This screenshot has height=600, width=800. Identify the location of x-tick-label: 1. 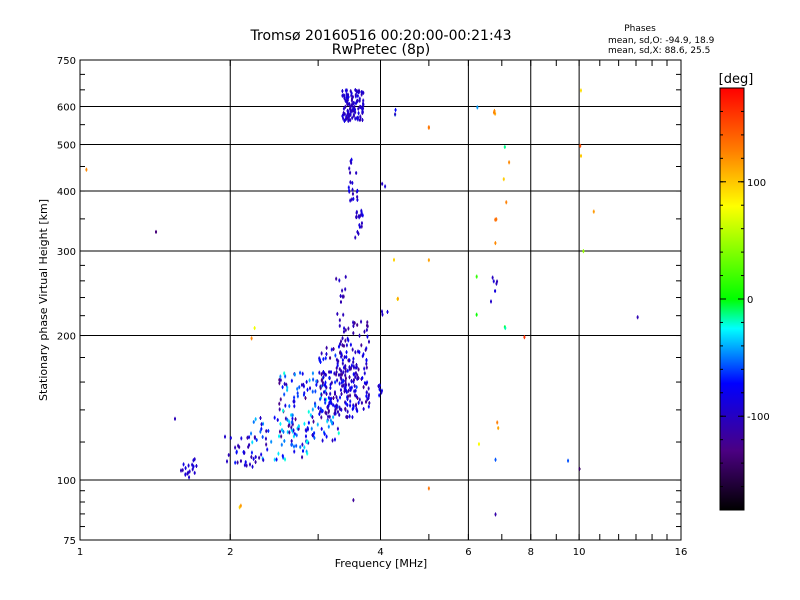
(80, 552).